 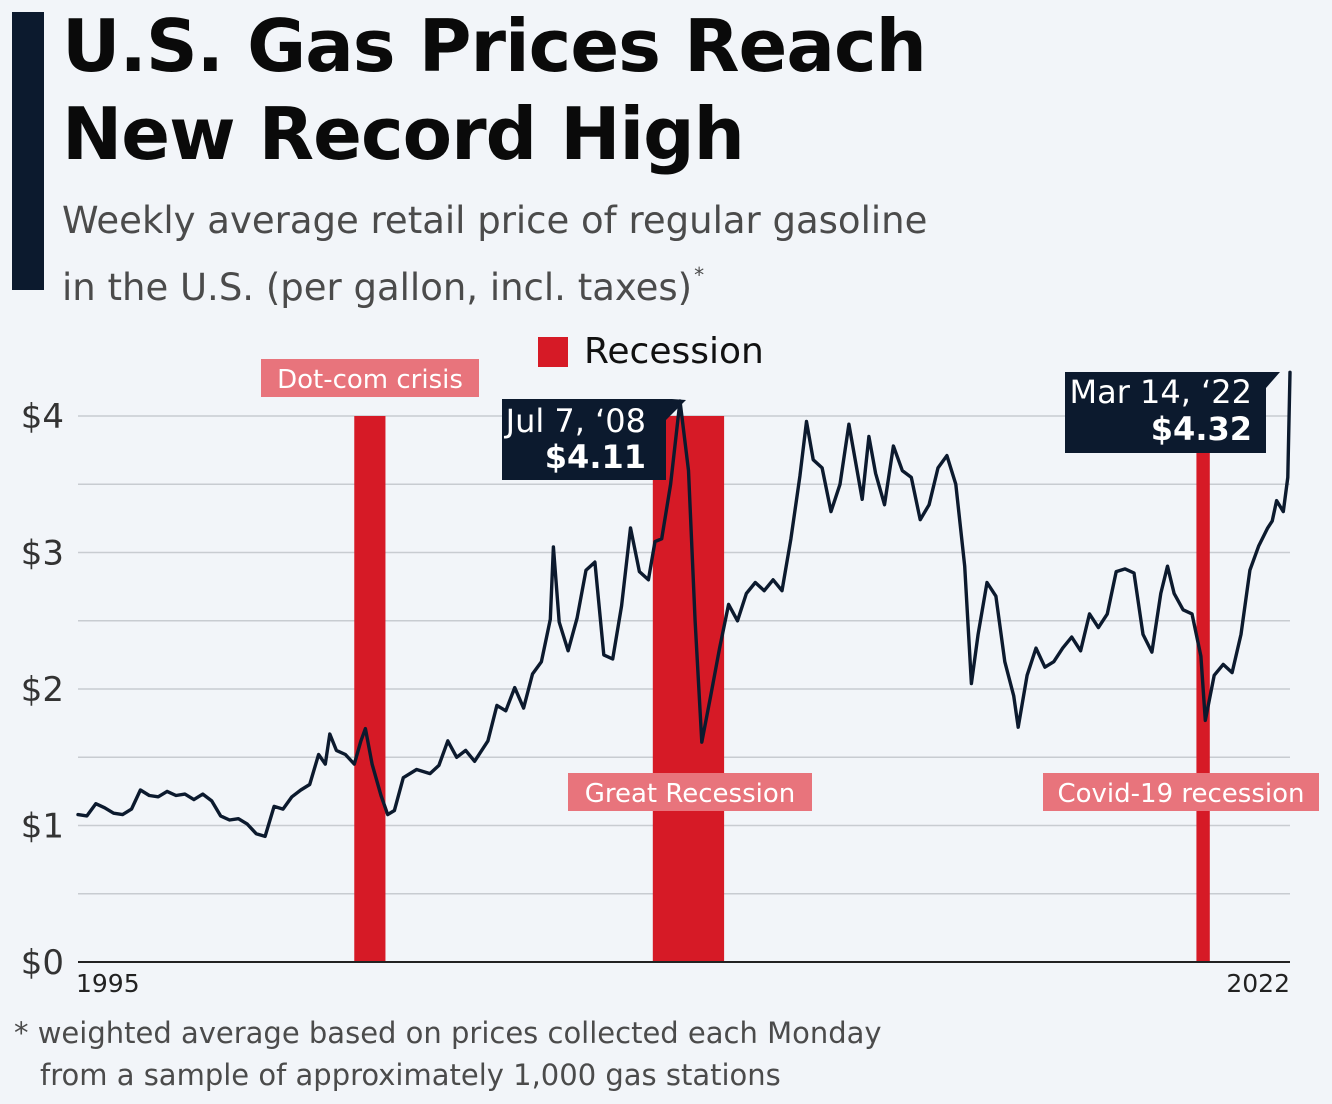 I want to click on callout-peak-2008-box, so click(x=594, y=439).